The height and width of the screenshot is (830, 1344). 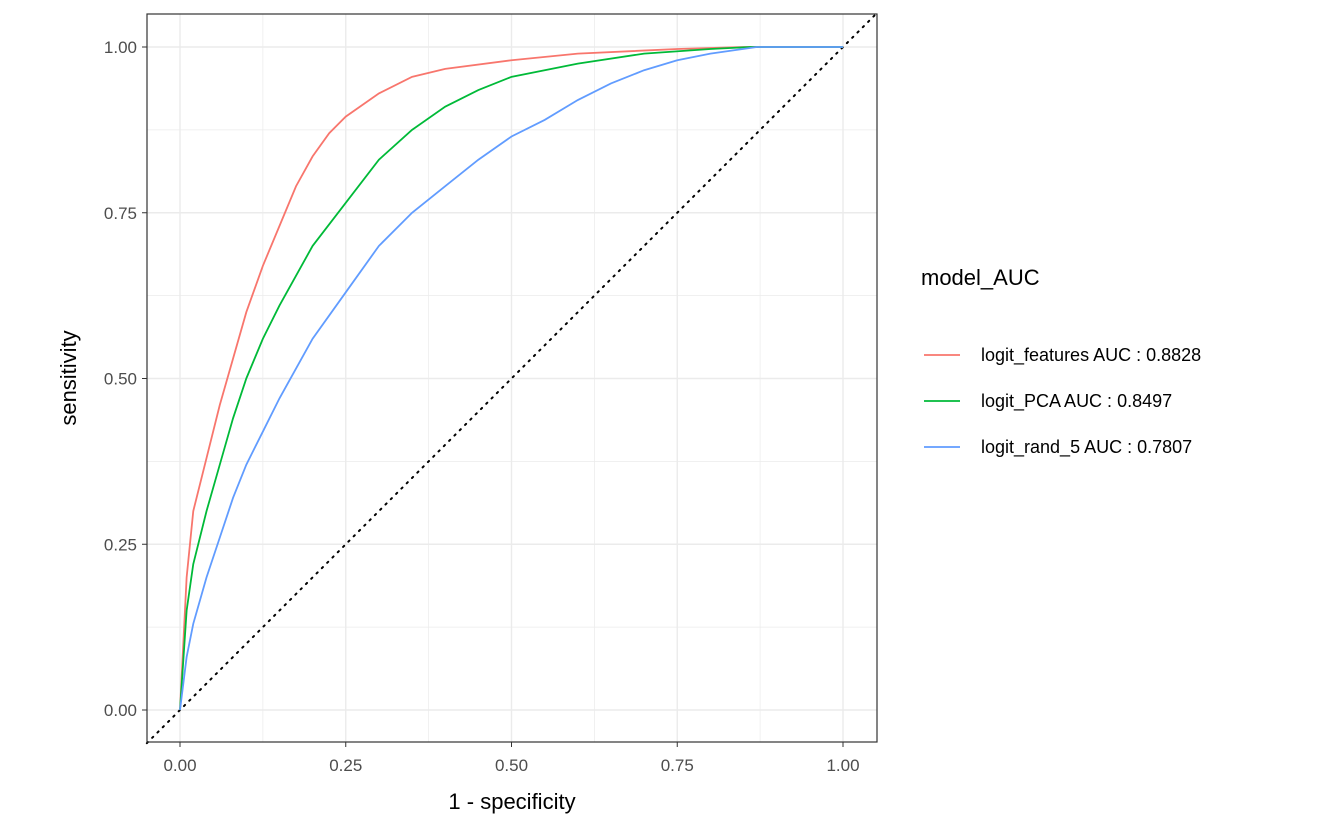 What do you see at coordinates (511, 765) in the screenshot?
I see `x-tick-label: 0.50` at bounding box center [511, 765].